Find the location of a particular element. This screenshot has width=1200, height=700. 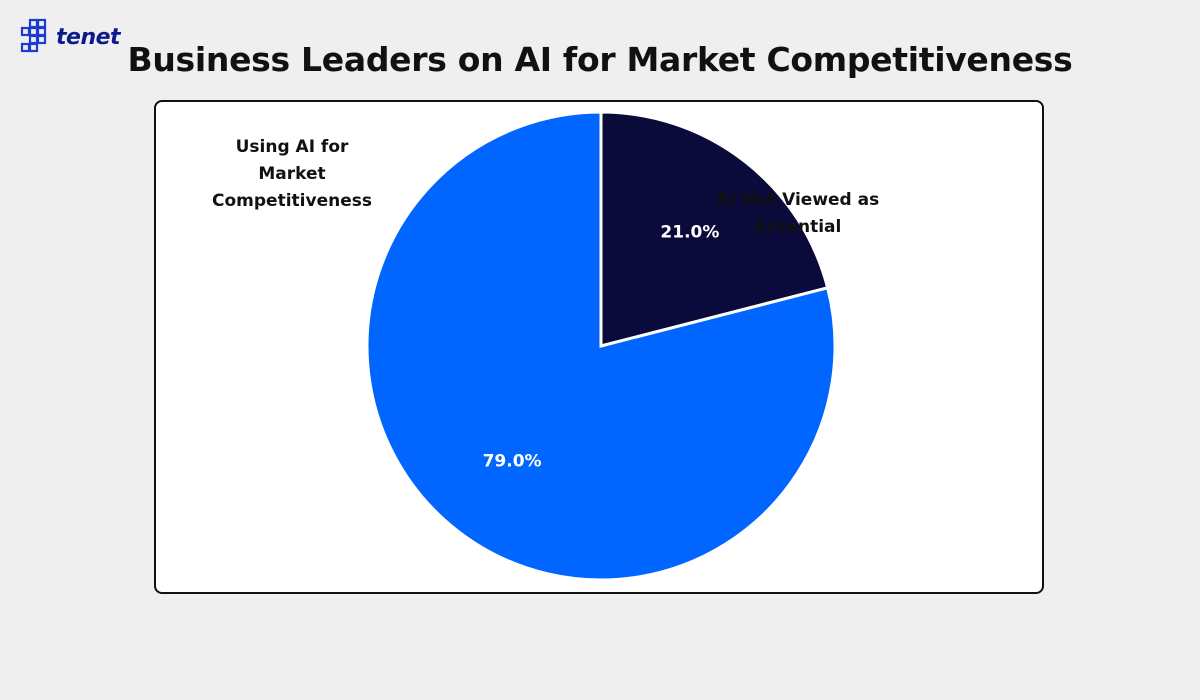

pie-slice is located at coordinates (714, 229).